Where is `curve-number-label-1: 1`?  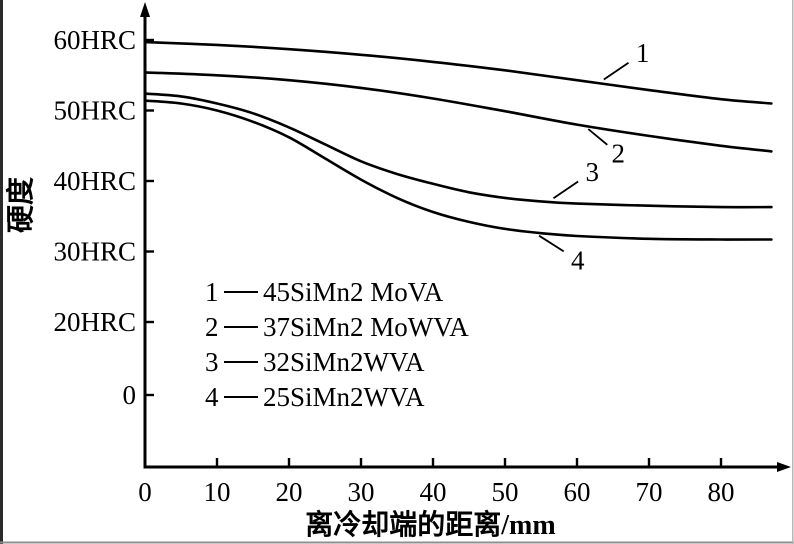 curve-number-label-1: 1 is located at coordinates (643, 53).